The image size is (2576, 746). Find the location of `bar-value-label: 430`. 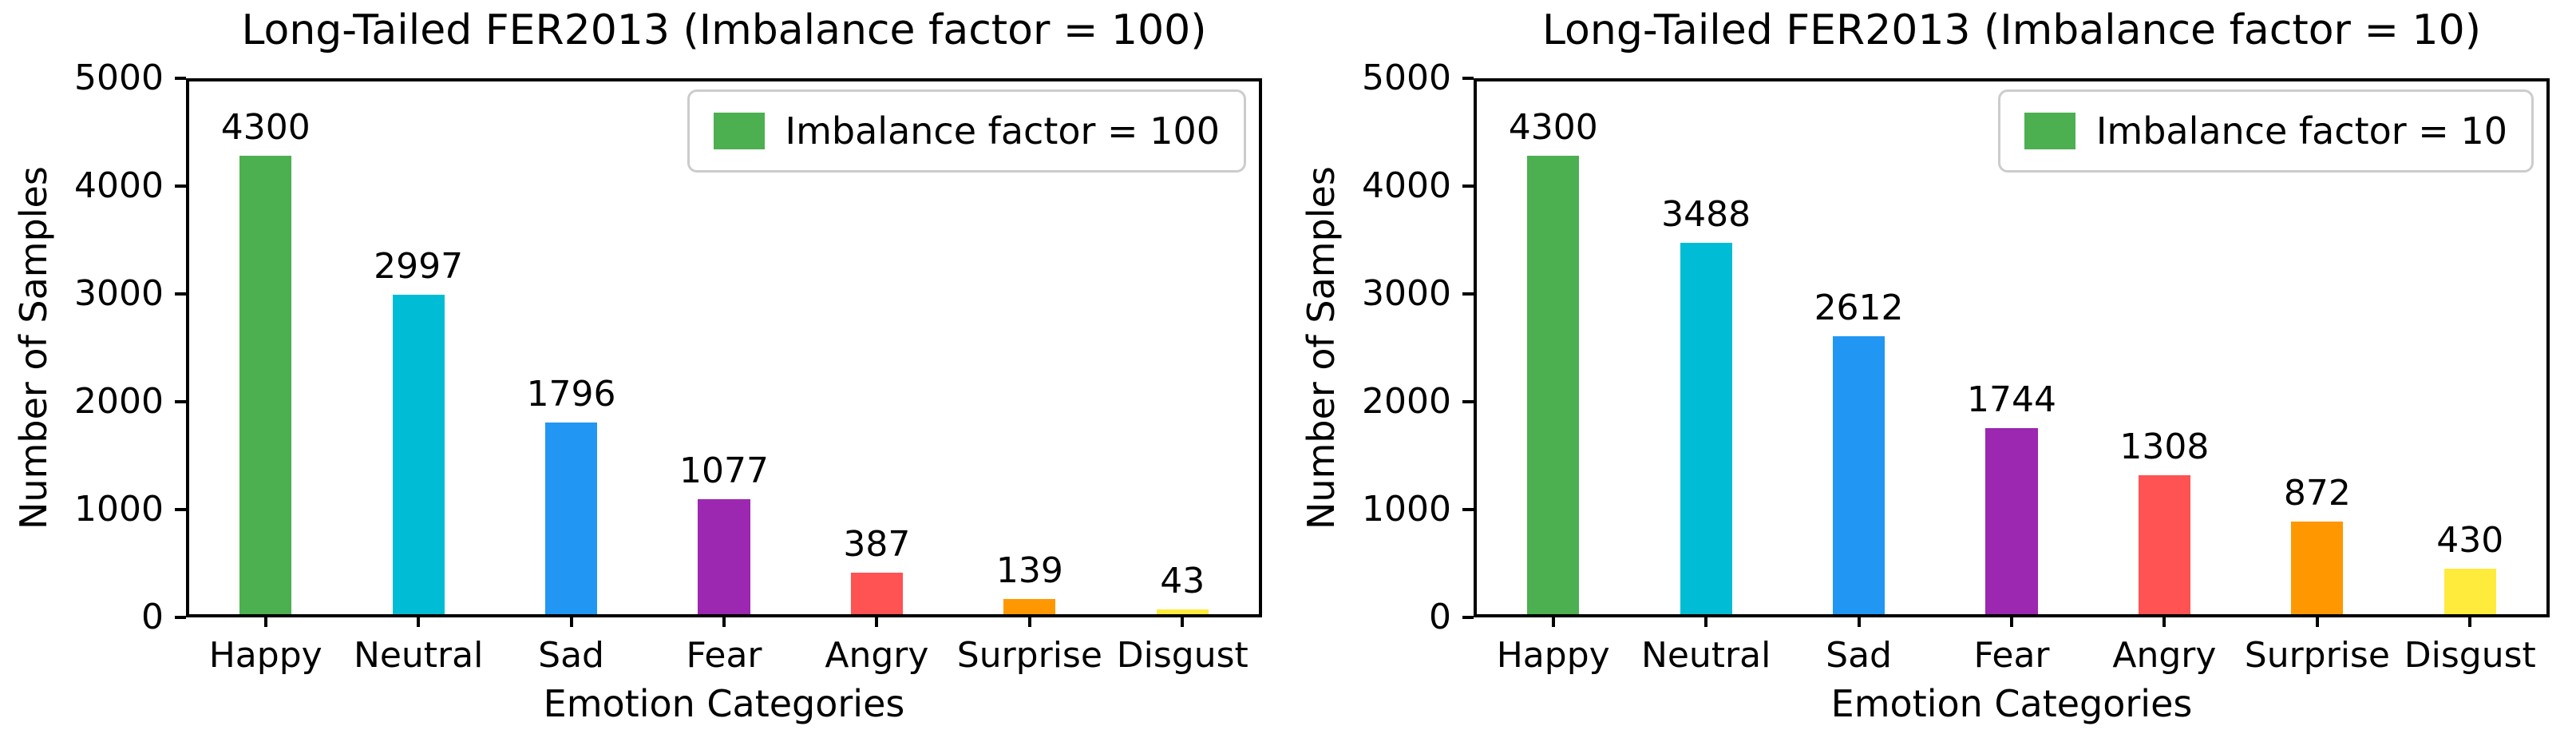

bar-value-label: 430 is located at coordinates (2470, 540).